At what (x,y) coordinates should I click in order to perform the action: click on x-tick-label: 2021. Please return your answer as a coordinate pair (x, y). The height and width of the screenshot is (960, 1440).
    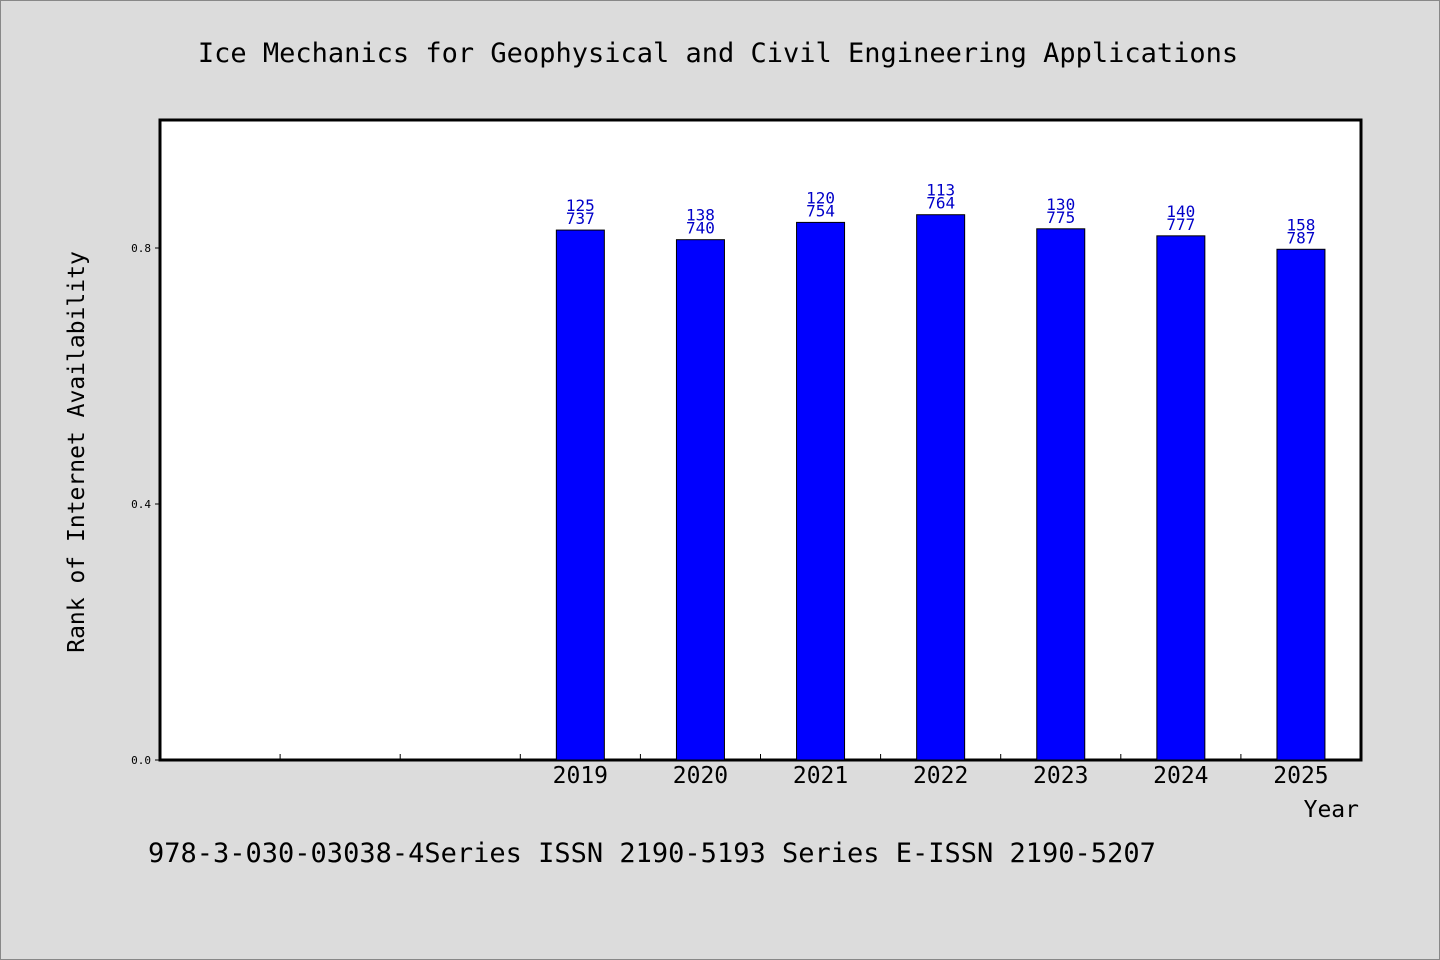
    Looking at the image, I should click on (820, 776).